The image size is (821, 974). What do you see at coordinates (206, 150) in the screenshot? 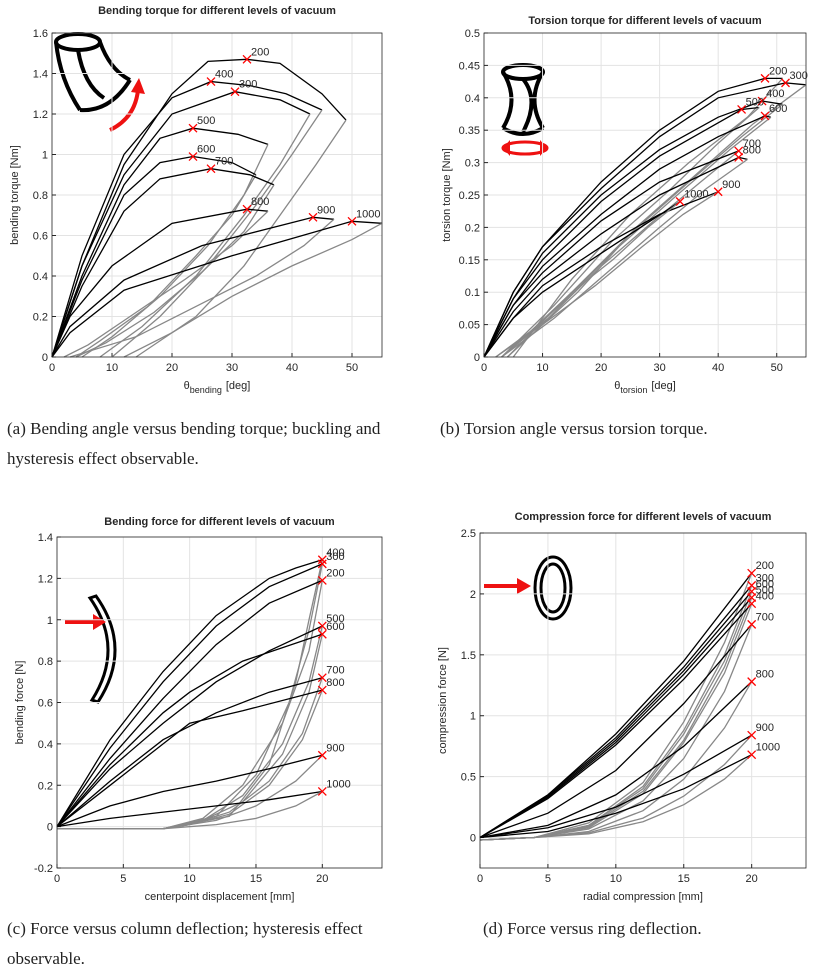
I see `marker-label: 600` at bounding box center [206, 150].